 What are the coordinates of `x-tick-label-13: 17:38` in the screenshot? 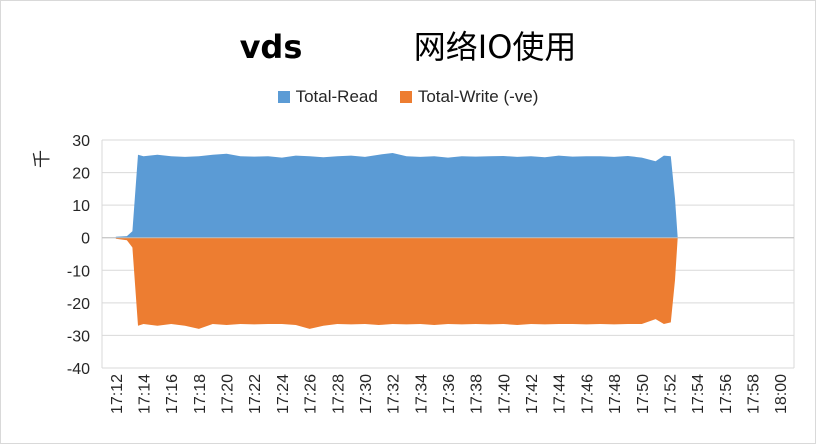 It's located at (477, 394).